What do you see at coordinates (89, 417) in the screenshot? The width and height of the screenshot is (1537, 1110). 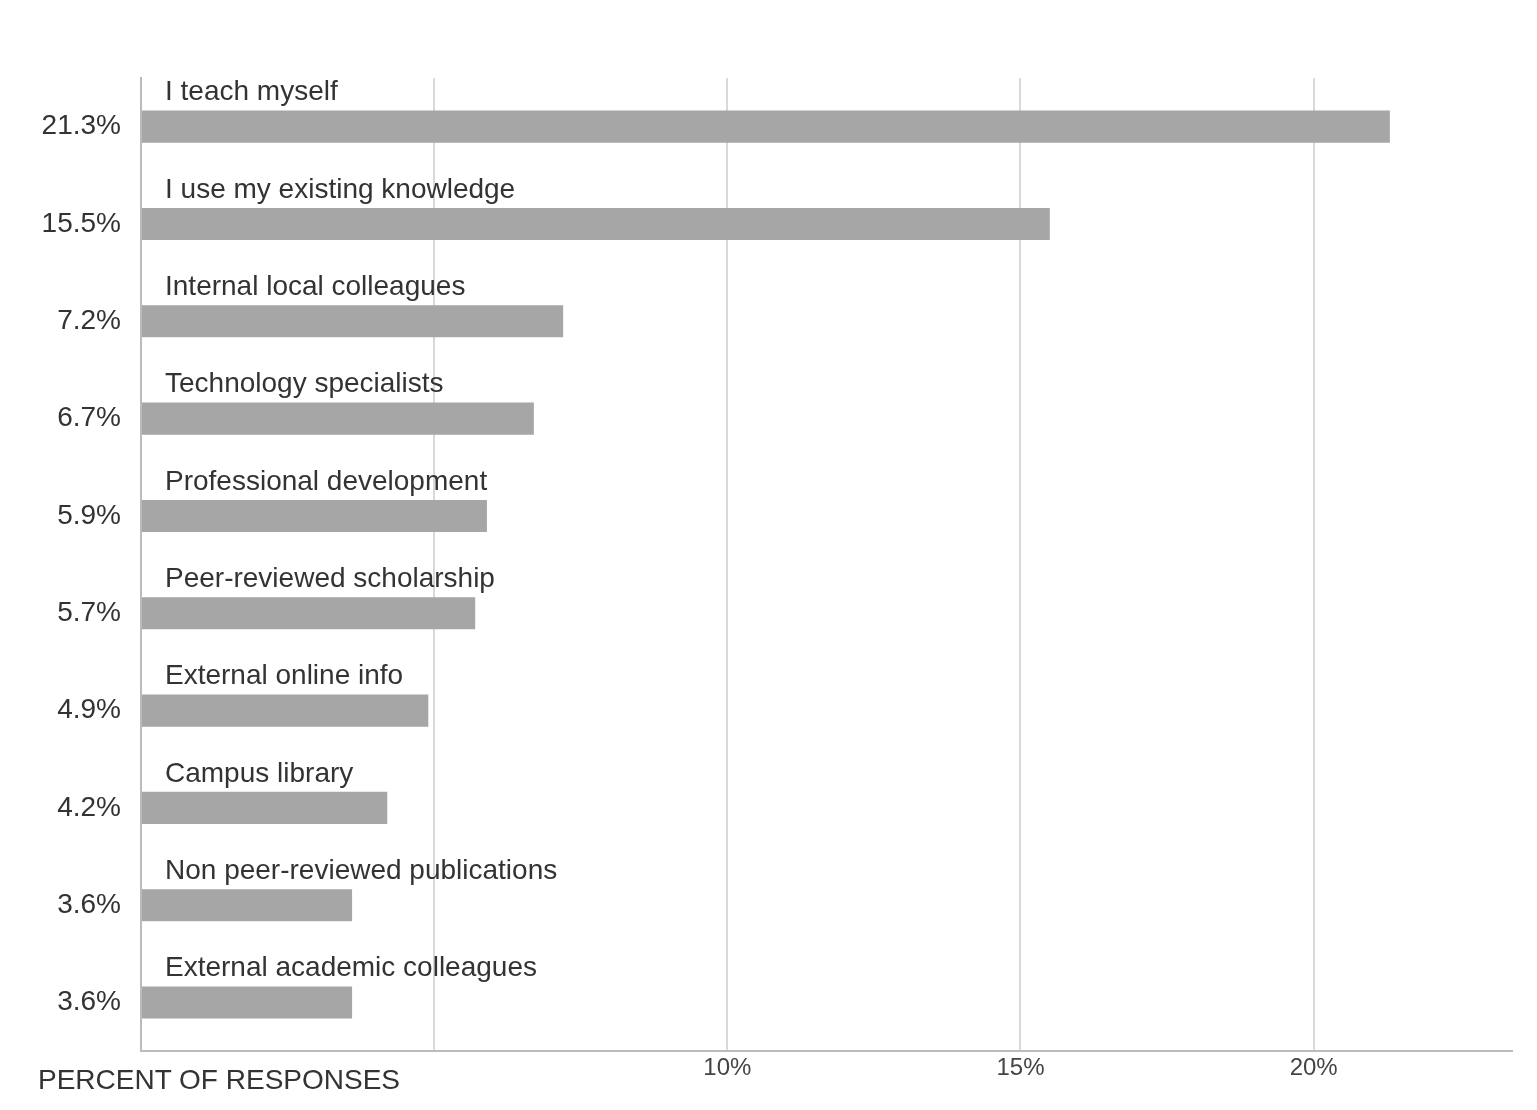 I see `data-label: 6.7%` at bounding box center [89, 417].